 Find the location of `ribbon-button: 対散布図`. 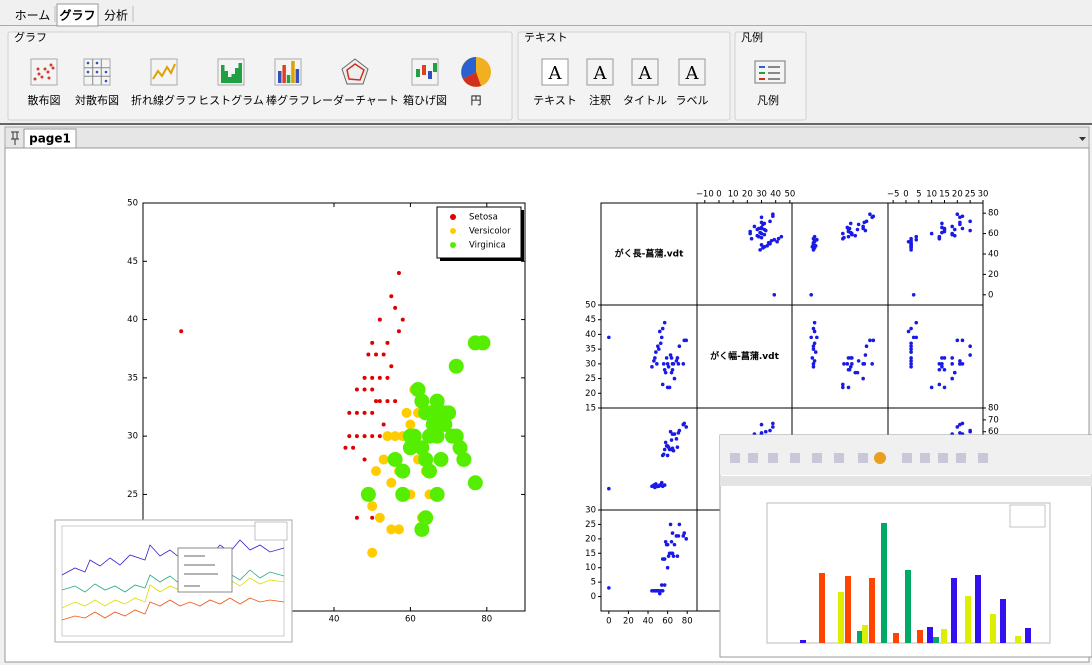

ribbon-button: 対散布図 is located at coordinates (97, 100).